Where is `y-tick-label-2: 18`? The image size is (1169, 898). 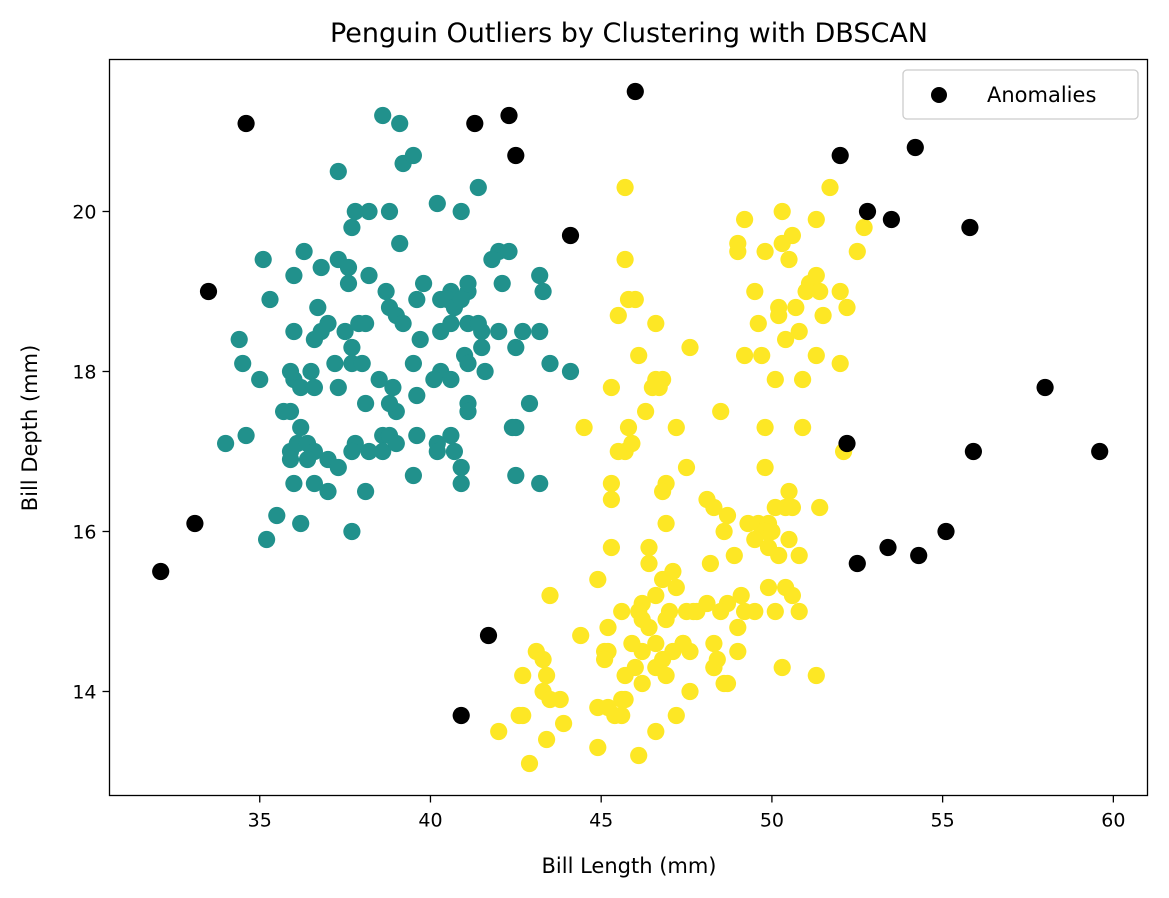 y-tick-label-2: 18 is located at coordinates (84, 373).